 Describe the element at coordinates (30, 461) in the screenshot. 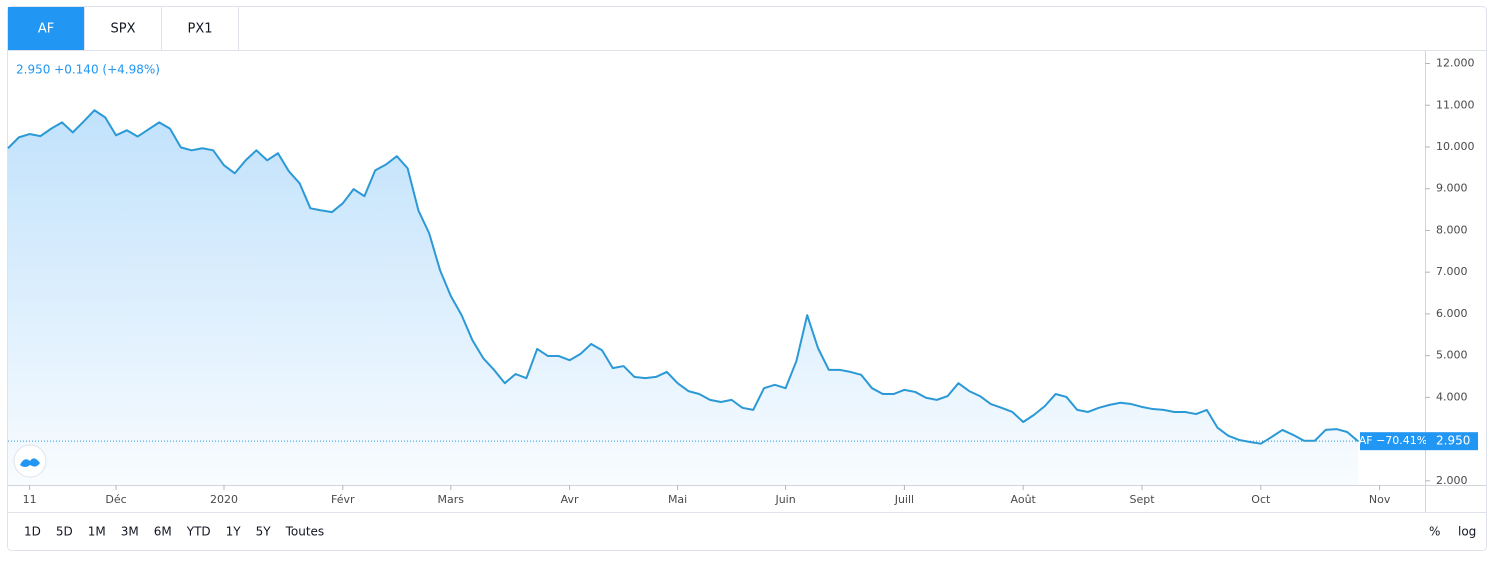

I see `logo` at that location.